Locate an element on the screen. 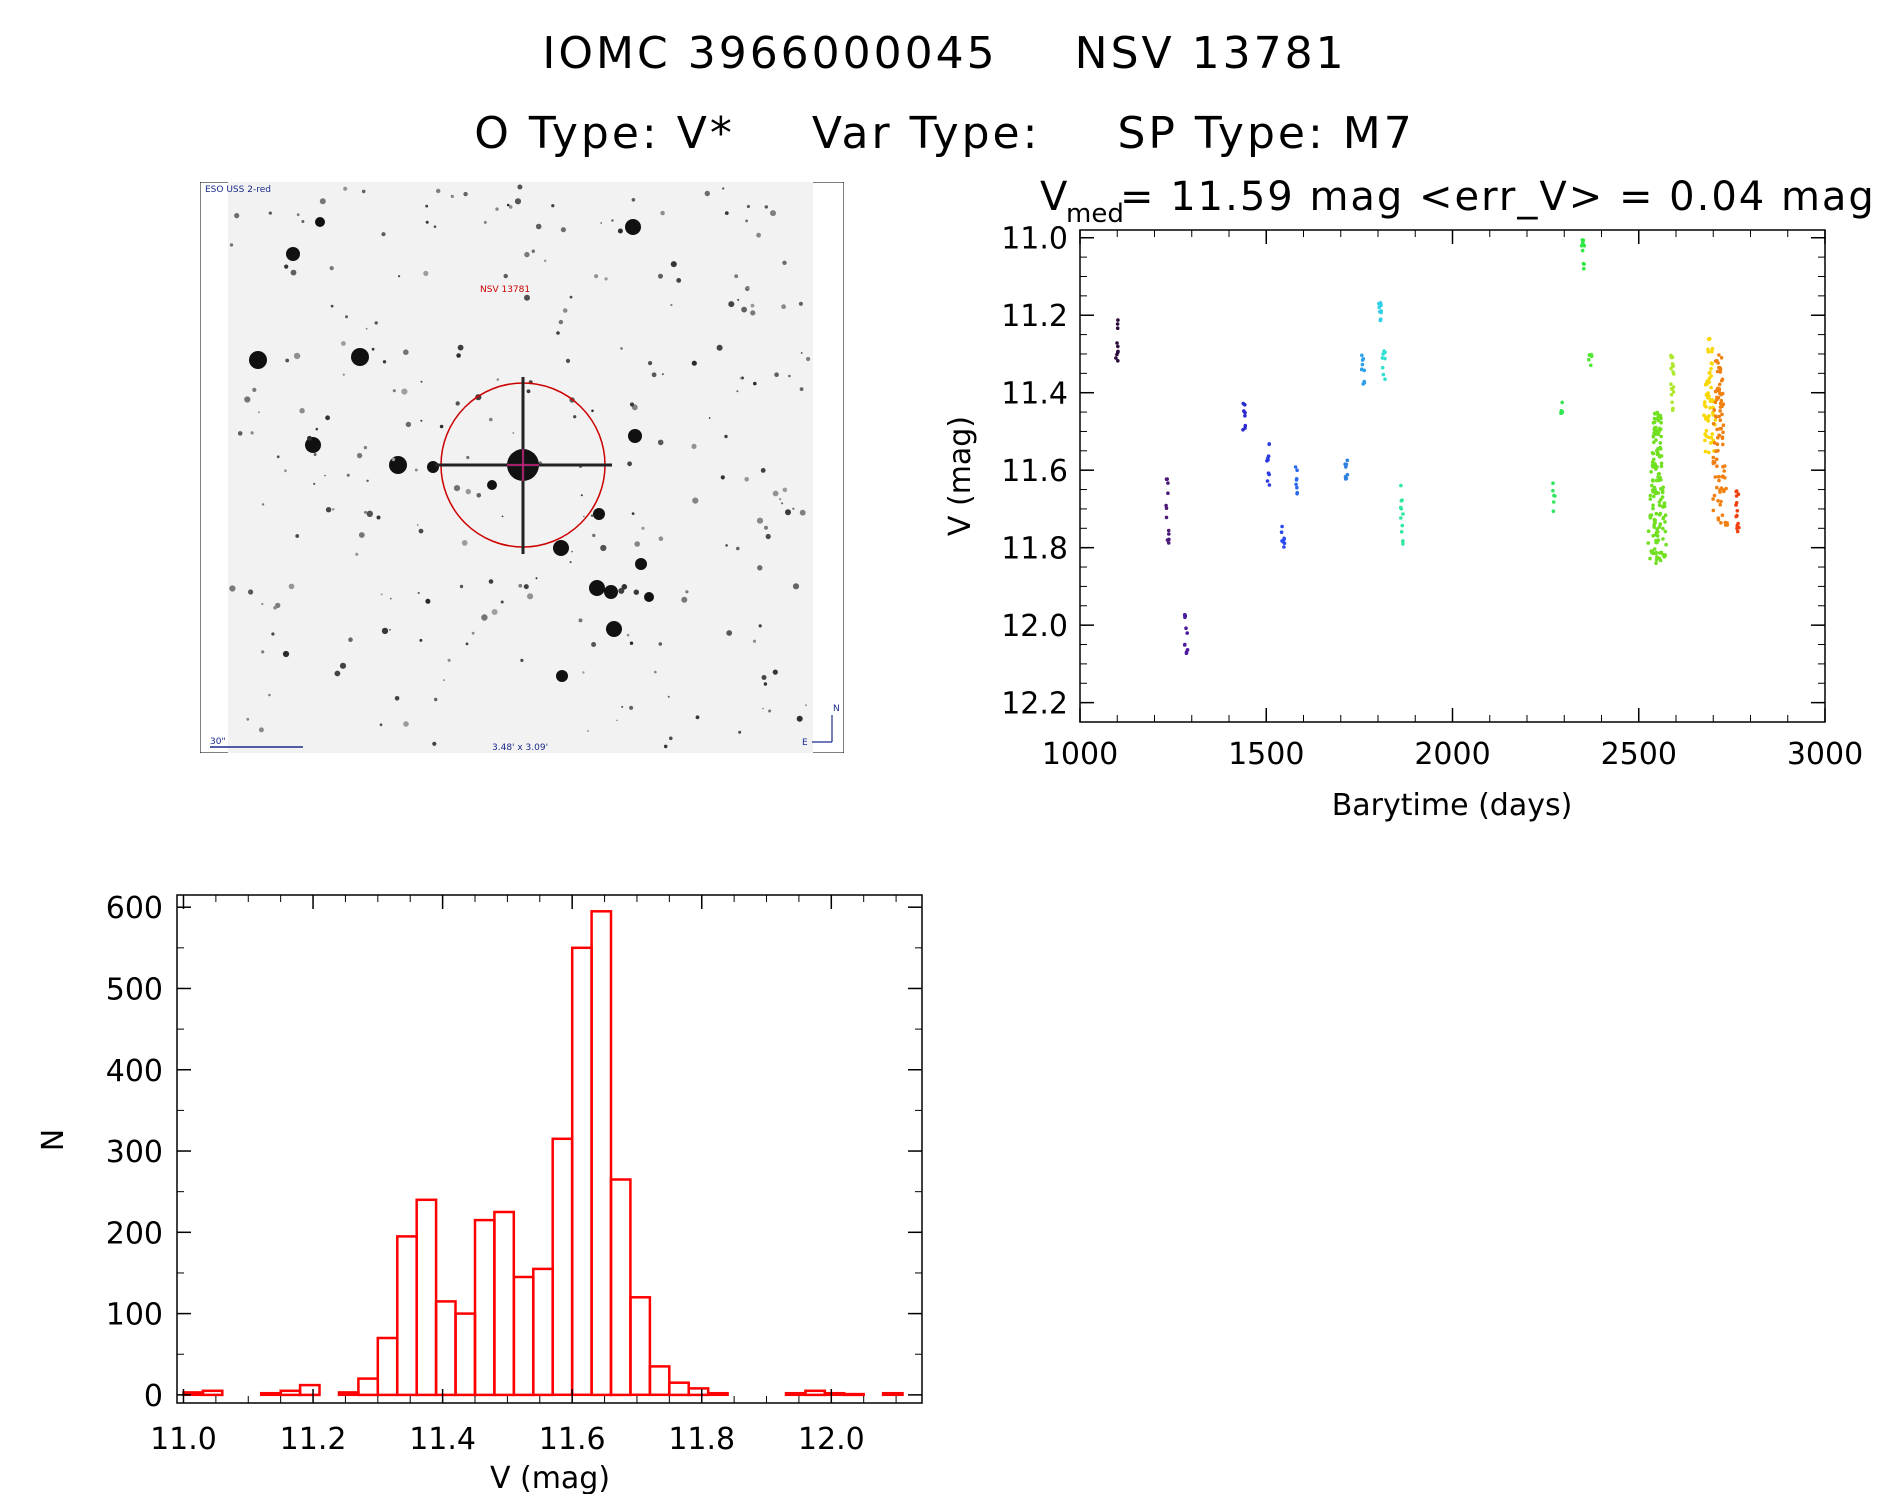 The image size is (1889, 1494). east-label: E is located at coordinates (805, 743).